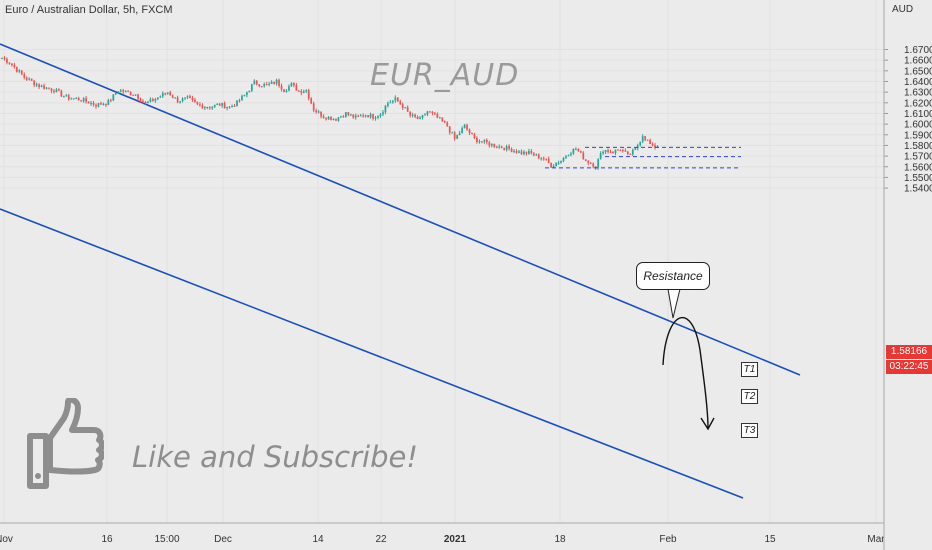  I want to click on target-label-t2: T2, so click(749, 396).